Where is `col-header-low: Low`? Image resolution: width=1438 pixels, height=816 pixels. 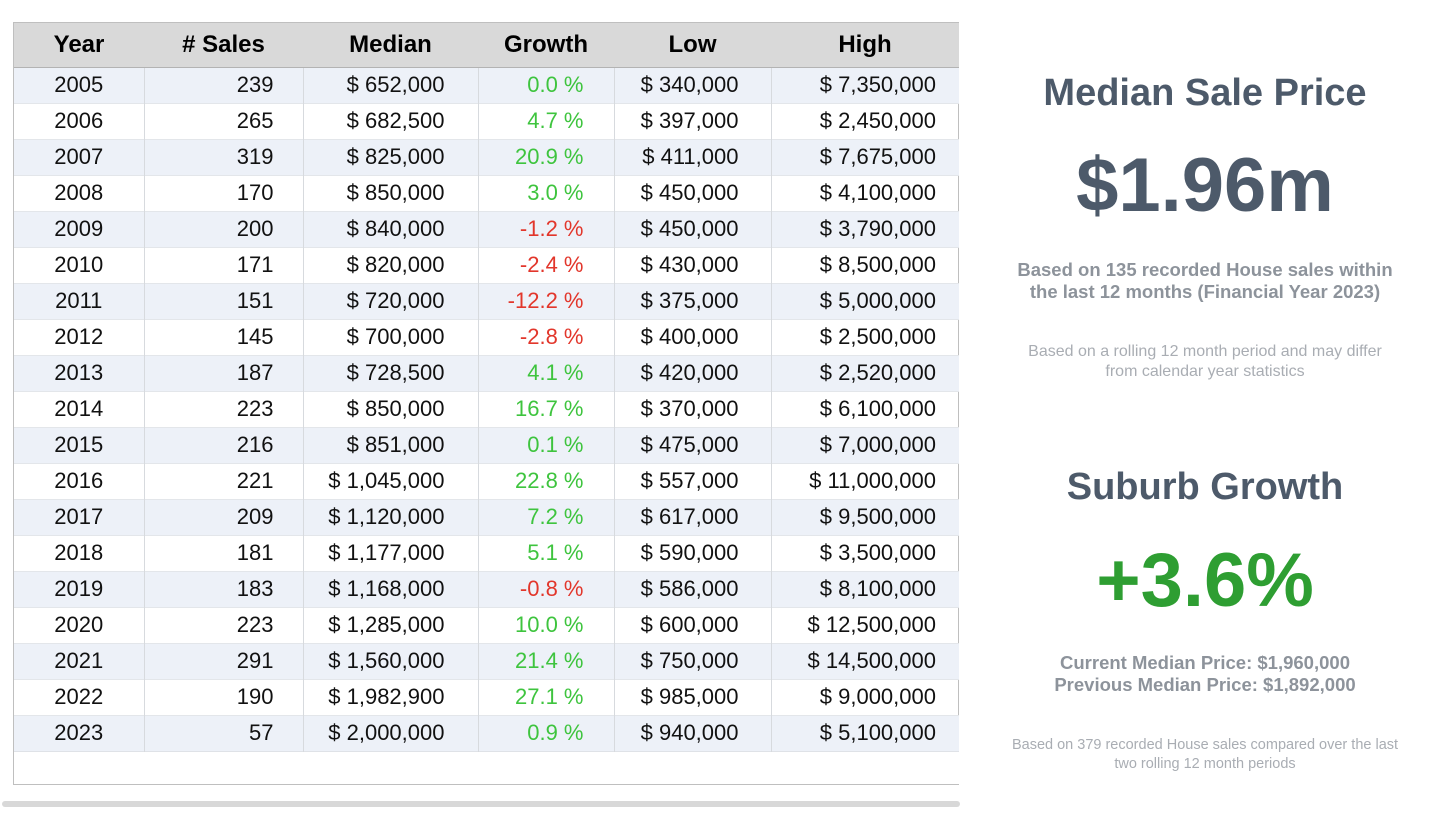
col-header-low: Low is located at coordinates (692, 45).